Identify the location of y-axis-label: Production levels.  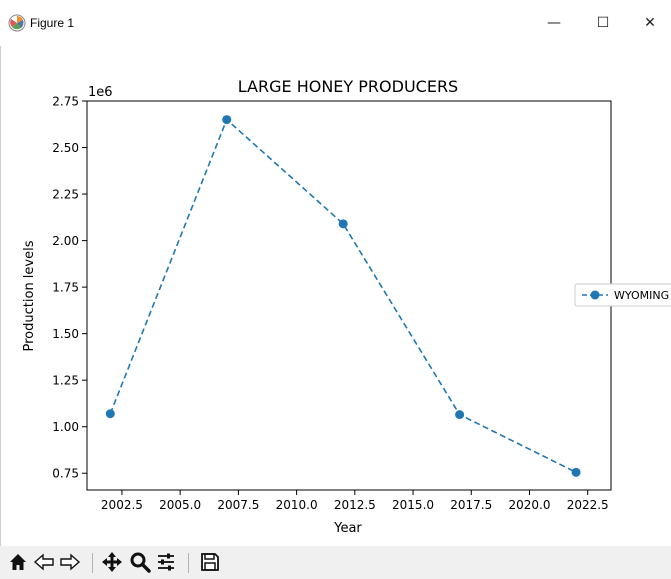
(29, 295).